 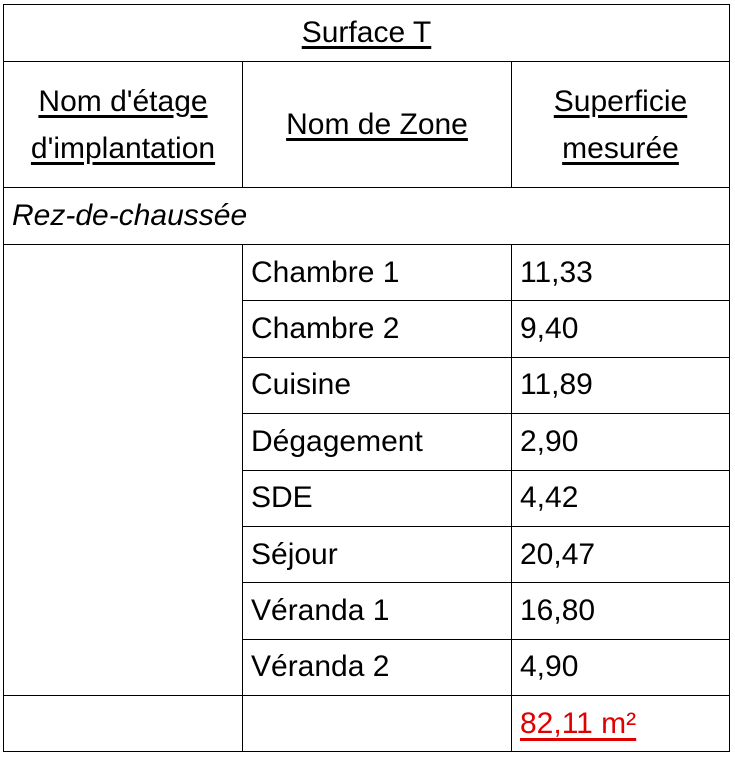 I want to click on table-row: Chambre 2 9,40, so click(x=486, y=329).